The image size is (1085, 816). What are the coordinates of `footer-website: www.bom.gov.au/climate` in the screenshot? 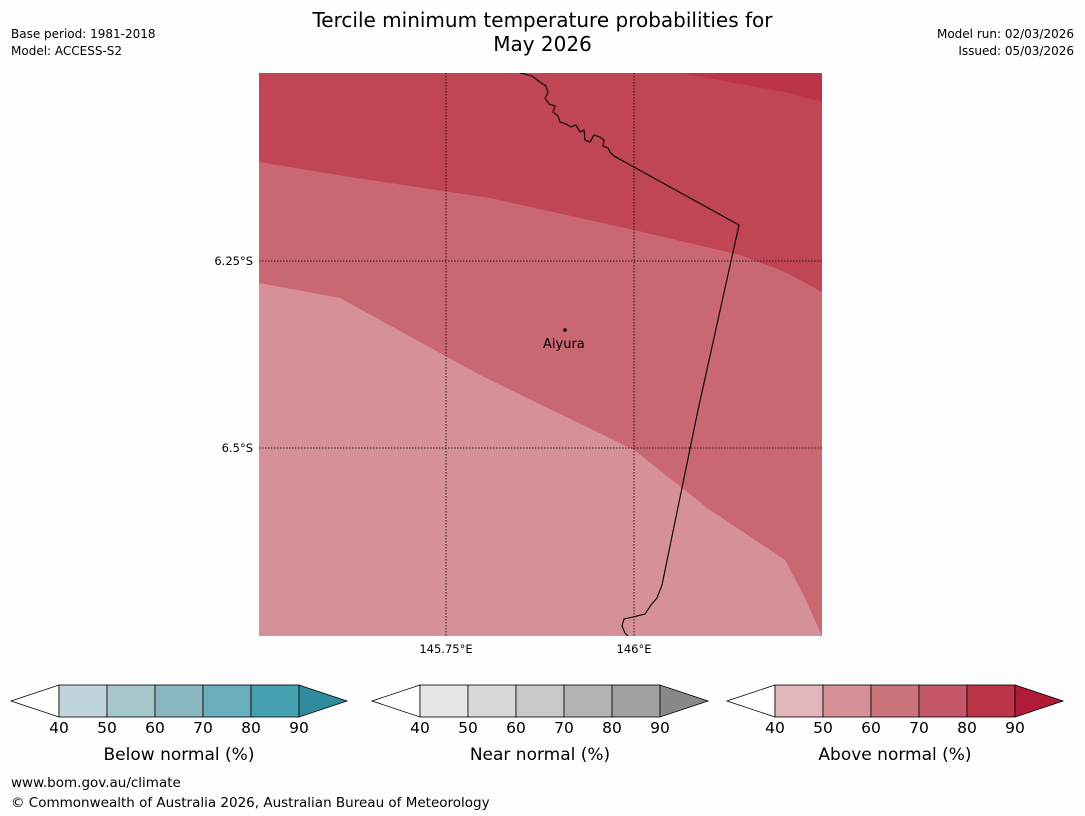 It's located at (96, 783).